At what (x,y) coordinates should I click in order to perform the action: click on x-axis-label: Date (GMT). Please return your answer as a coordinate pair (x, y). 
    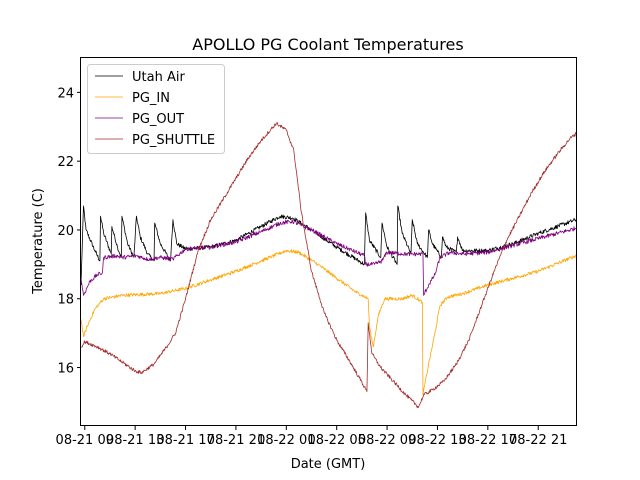
    Looking at the image, I should click on (328, 464).